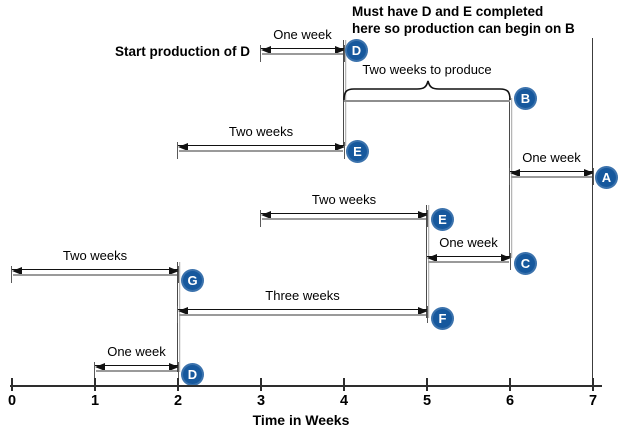  What do you see at coordinates (178, 401) in the screenshot?
I see `axis-tick-label: 2` at bounding box center [178, 401].